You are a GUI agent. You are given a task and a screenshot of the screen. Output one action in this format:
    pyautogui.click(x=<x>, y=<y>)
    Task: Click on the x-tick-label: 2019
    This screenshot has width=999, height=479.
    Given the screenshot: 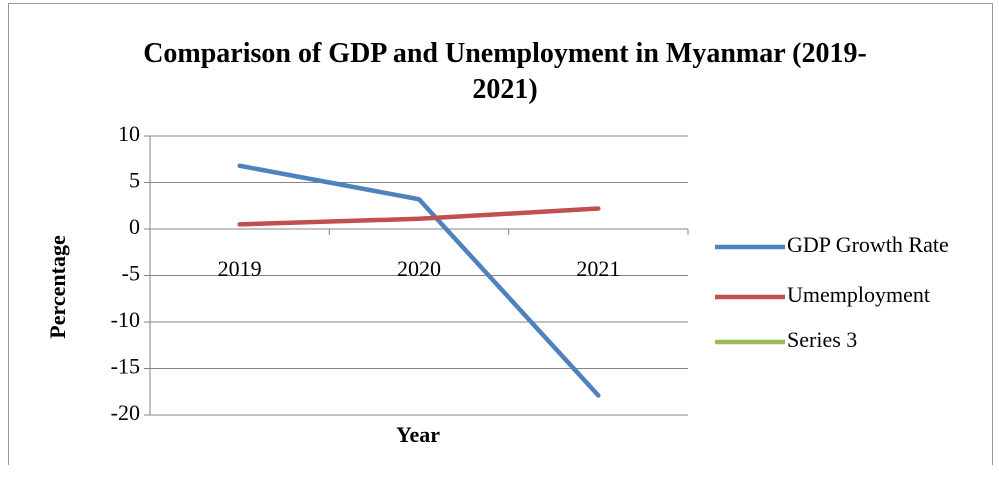 What is the action you would take?
    pyautogui.click(x=240, y=268)
    